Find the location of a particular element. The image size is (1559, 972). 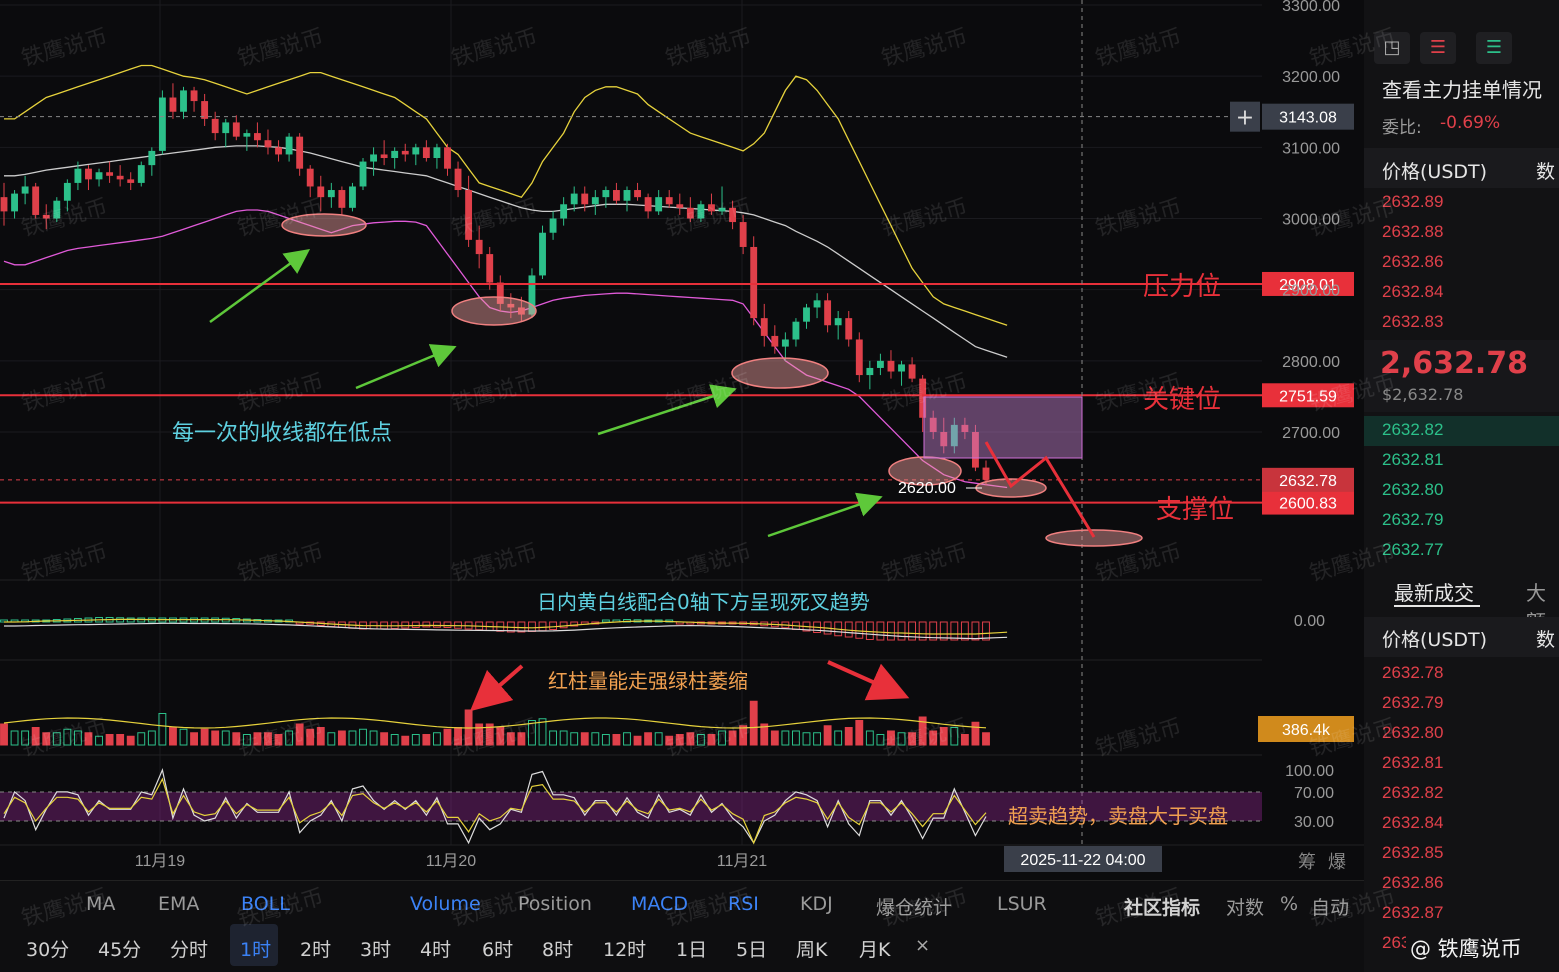

chip-label: 筹 is located at coordinates (1307, 862).